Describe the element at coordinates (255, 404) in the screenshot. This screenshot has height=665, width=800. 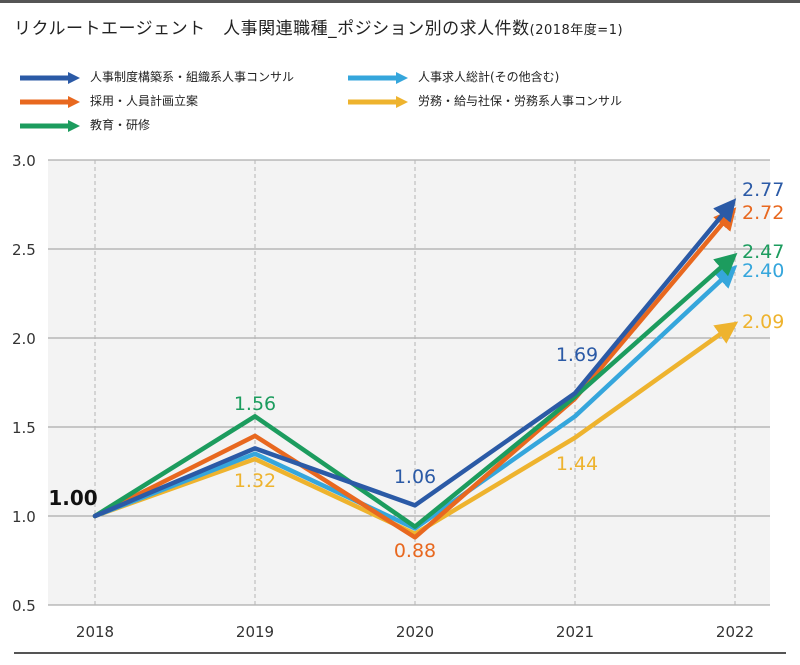
I see `data-label: 1.56` at that location.